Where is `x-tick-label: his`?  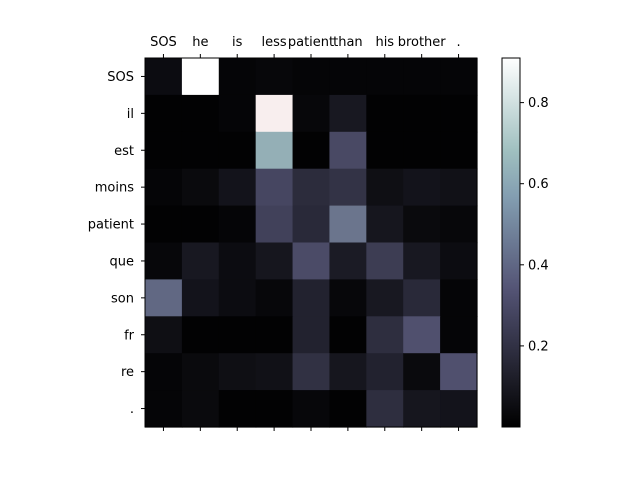
x-tick-label: his is located at coordinates (384, 42).